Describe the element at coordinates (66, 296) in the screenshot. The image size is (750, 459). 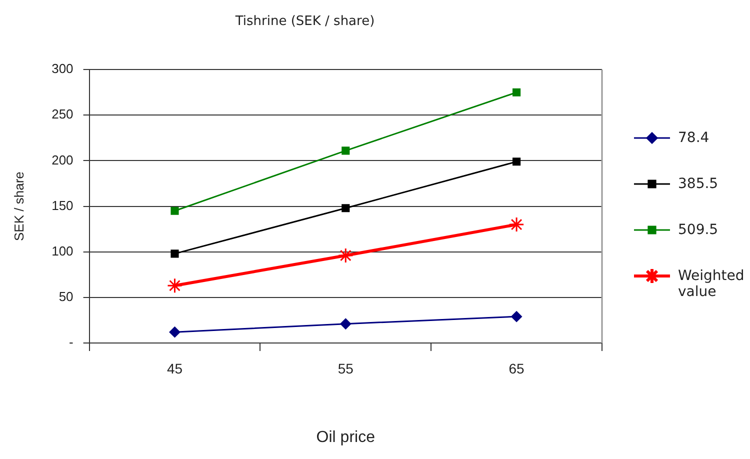
I see `y-tick-label: 50` at that location.